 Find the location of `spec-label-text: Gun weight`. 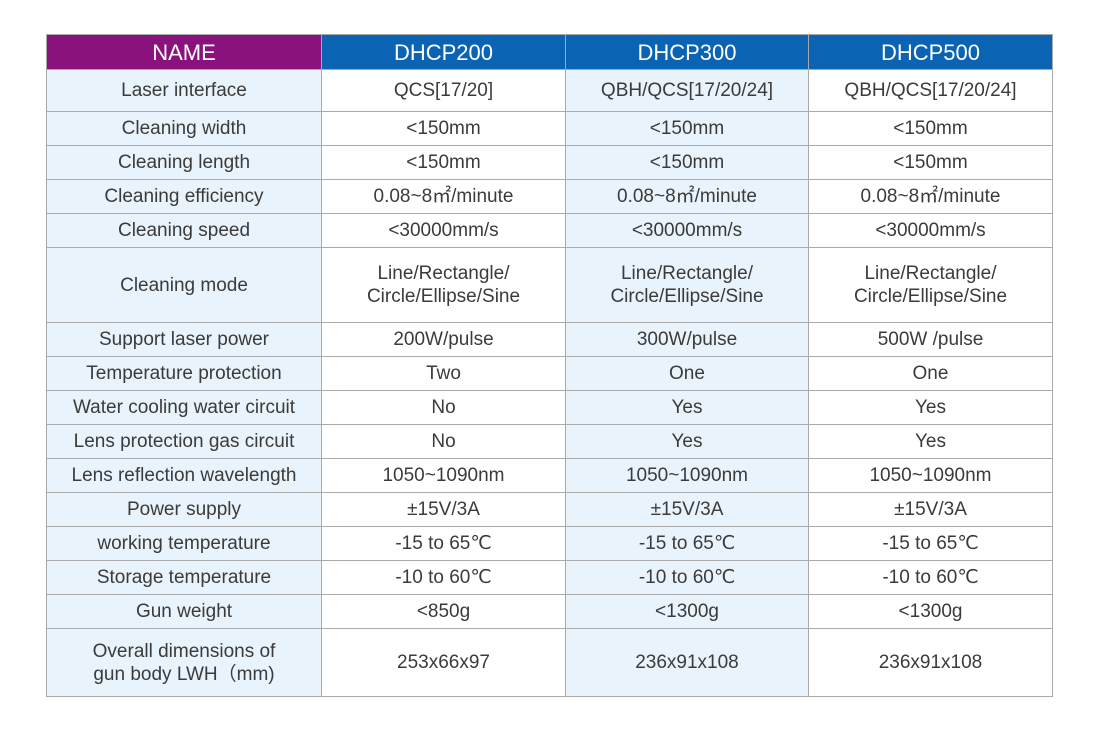

spec-label-text: Gun weight is located at coordinates (184, 611).